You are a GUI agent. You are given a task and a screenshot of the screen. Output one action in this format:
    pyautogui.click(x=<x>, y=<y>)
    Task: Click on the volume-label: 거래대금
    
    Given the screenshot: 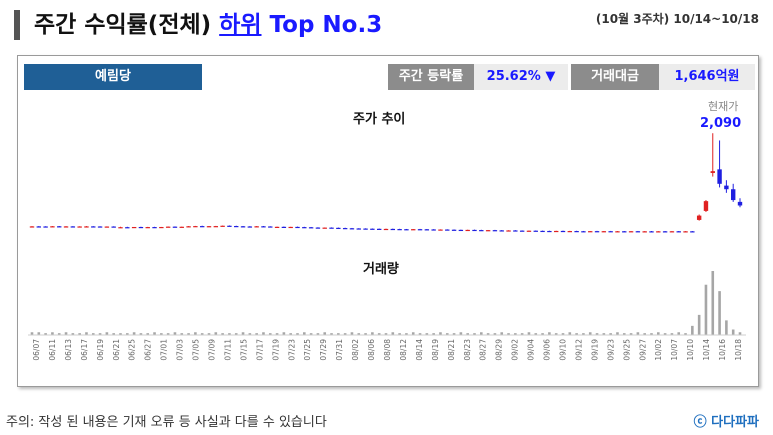 What is the action you would take?
    pyautogui.click(x=615, y=77)
    